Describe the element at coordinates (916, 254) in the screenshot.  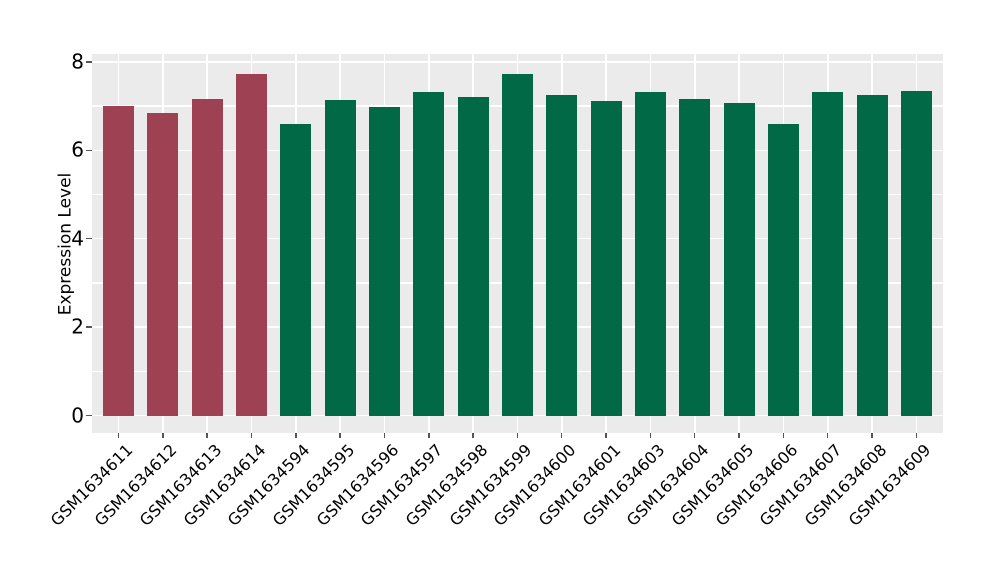
I see `bar-GSM1634609` at that location.